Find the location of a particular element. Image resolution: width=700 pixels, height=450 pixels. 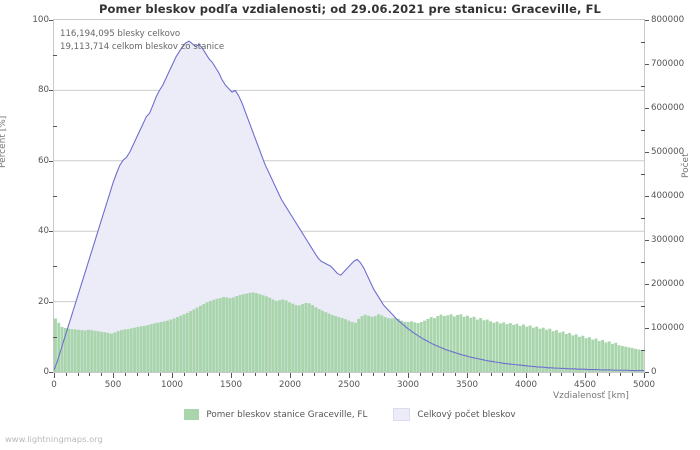

y-tick-label-left: 20 is located at coordinates (43, 302).